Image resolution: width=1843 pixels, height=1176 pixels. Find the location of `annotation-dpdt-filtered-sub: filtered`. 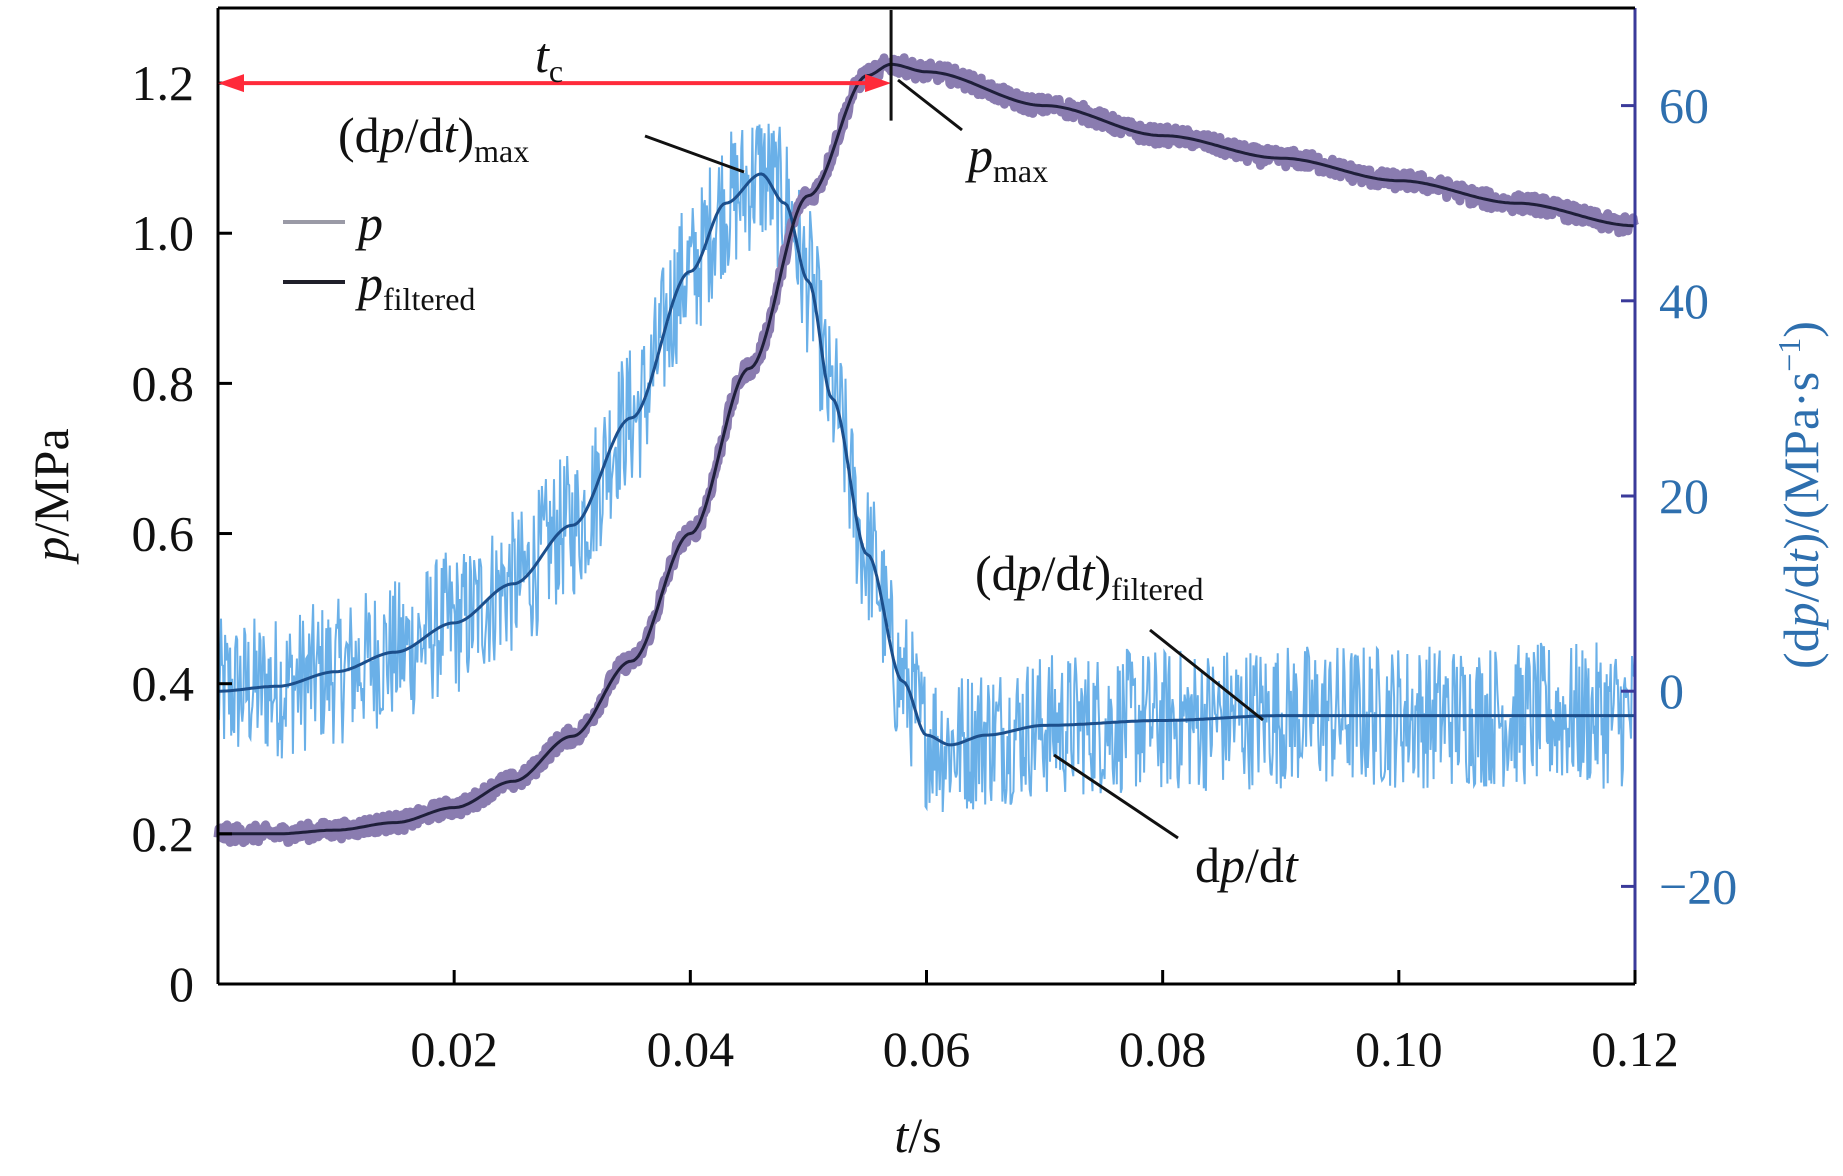

annotation-dpdt-filtered-sub: filtered is located at coordinates (1157, 589).